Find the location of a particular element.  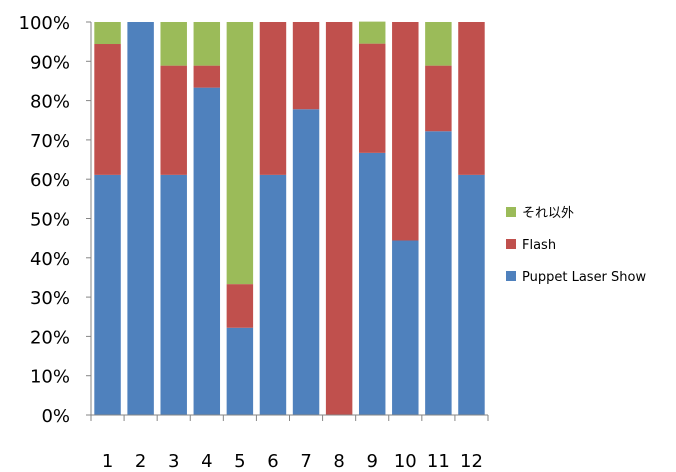

x-tick-label: 6 is located at coordinates (272, 461).